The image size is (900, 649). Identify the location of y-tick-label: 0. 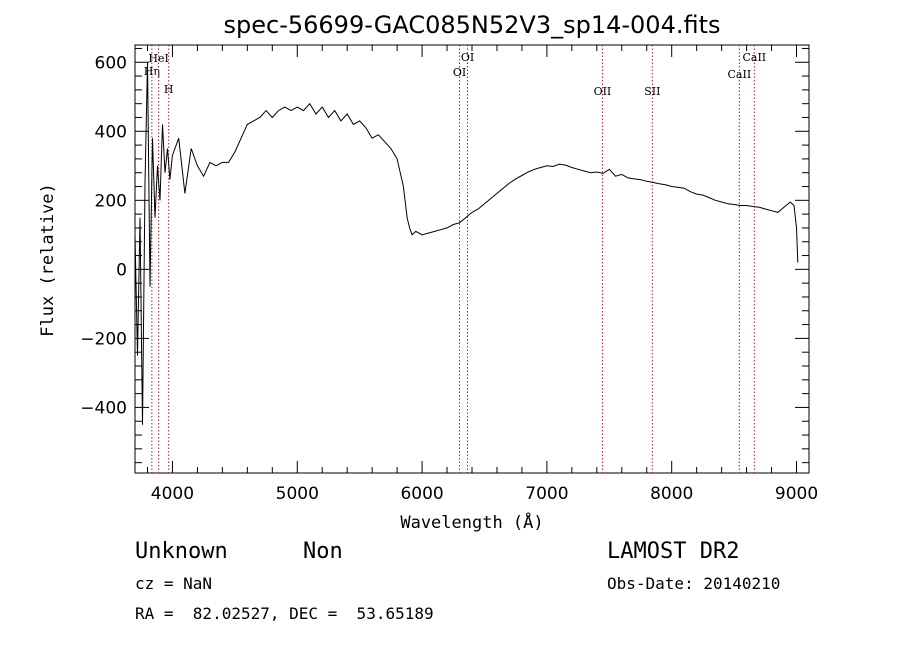
(121, 270).